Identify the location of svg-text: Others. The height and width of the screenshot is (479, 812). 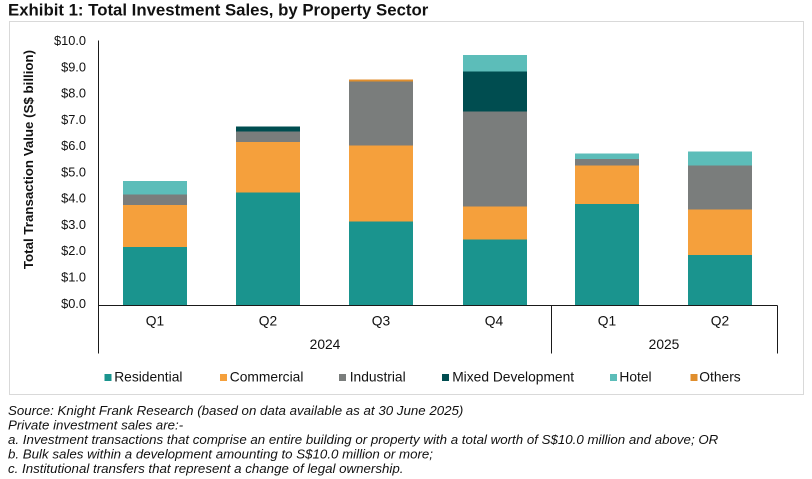
(720, 377).